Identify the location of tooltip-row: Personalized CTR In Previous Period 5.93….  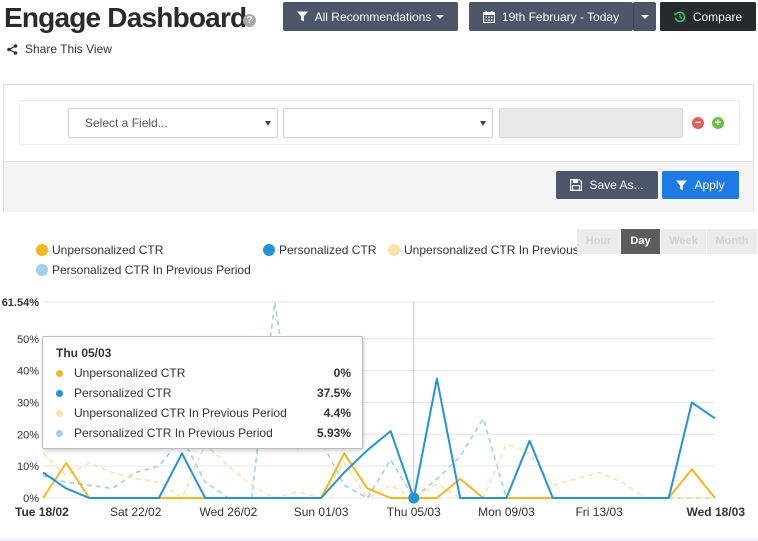
(203, 433).